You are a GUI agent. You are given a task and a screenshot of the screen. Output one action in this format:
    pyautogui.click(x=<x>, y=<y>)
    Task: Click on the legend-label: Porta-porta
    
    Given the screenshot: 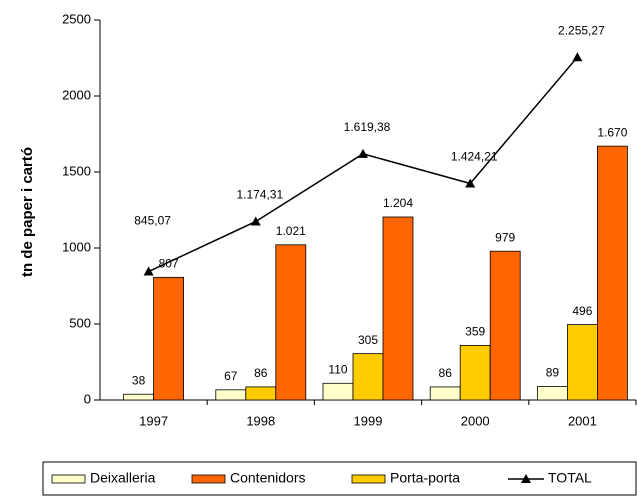 What is the action you would take?
    pyautogui.click(x=425, y=478)
    